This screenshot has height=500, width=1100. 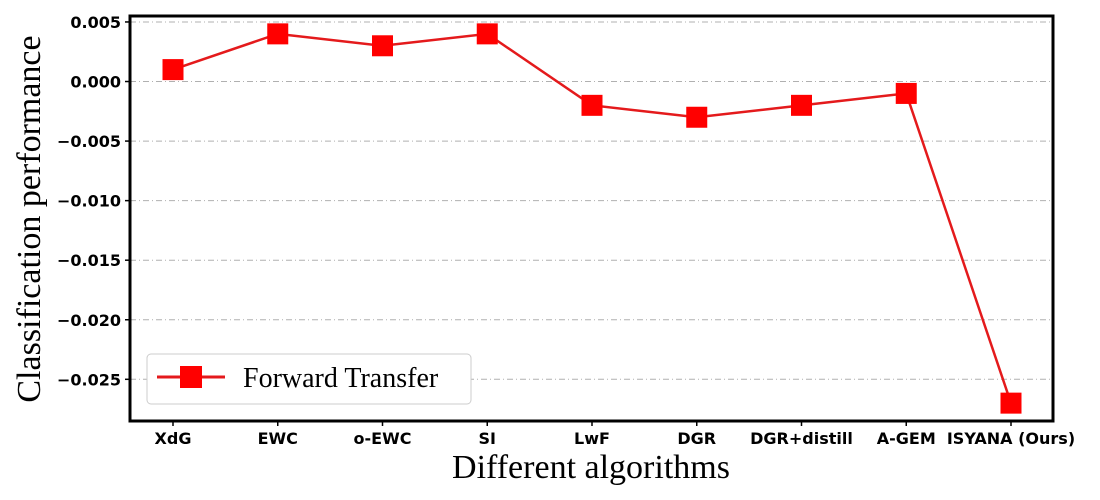 What do you see at coordinates (29, 218) in the screenshot?
I see `y-axis-label: Classification performance` at bounding box center [29, 218].